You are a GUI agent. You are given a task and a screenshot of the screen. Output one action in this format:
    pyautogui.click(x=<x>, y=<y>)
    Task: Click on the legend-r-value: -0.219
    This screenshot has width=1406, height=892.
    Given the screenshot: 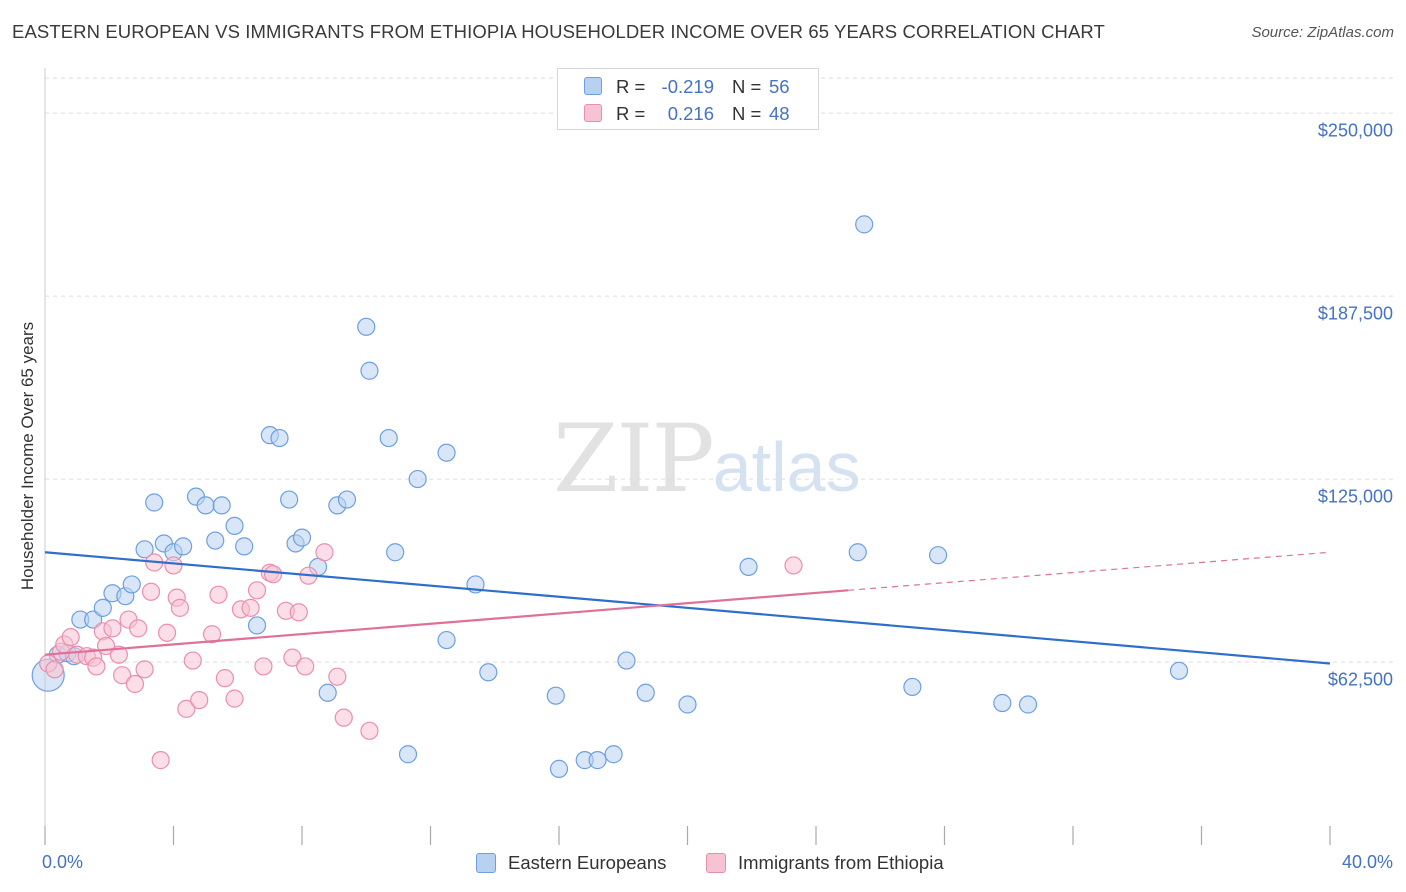 What is the action you would take?
    pyautogui.click(x=687, y=86)
    